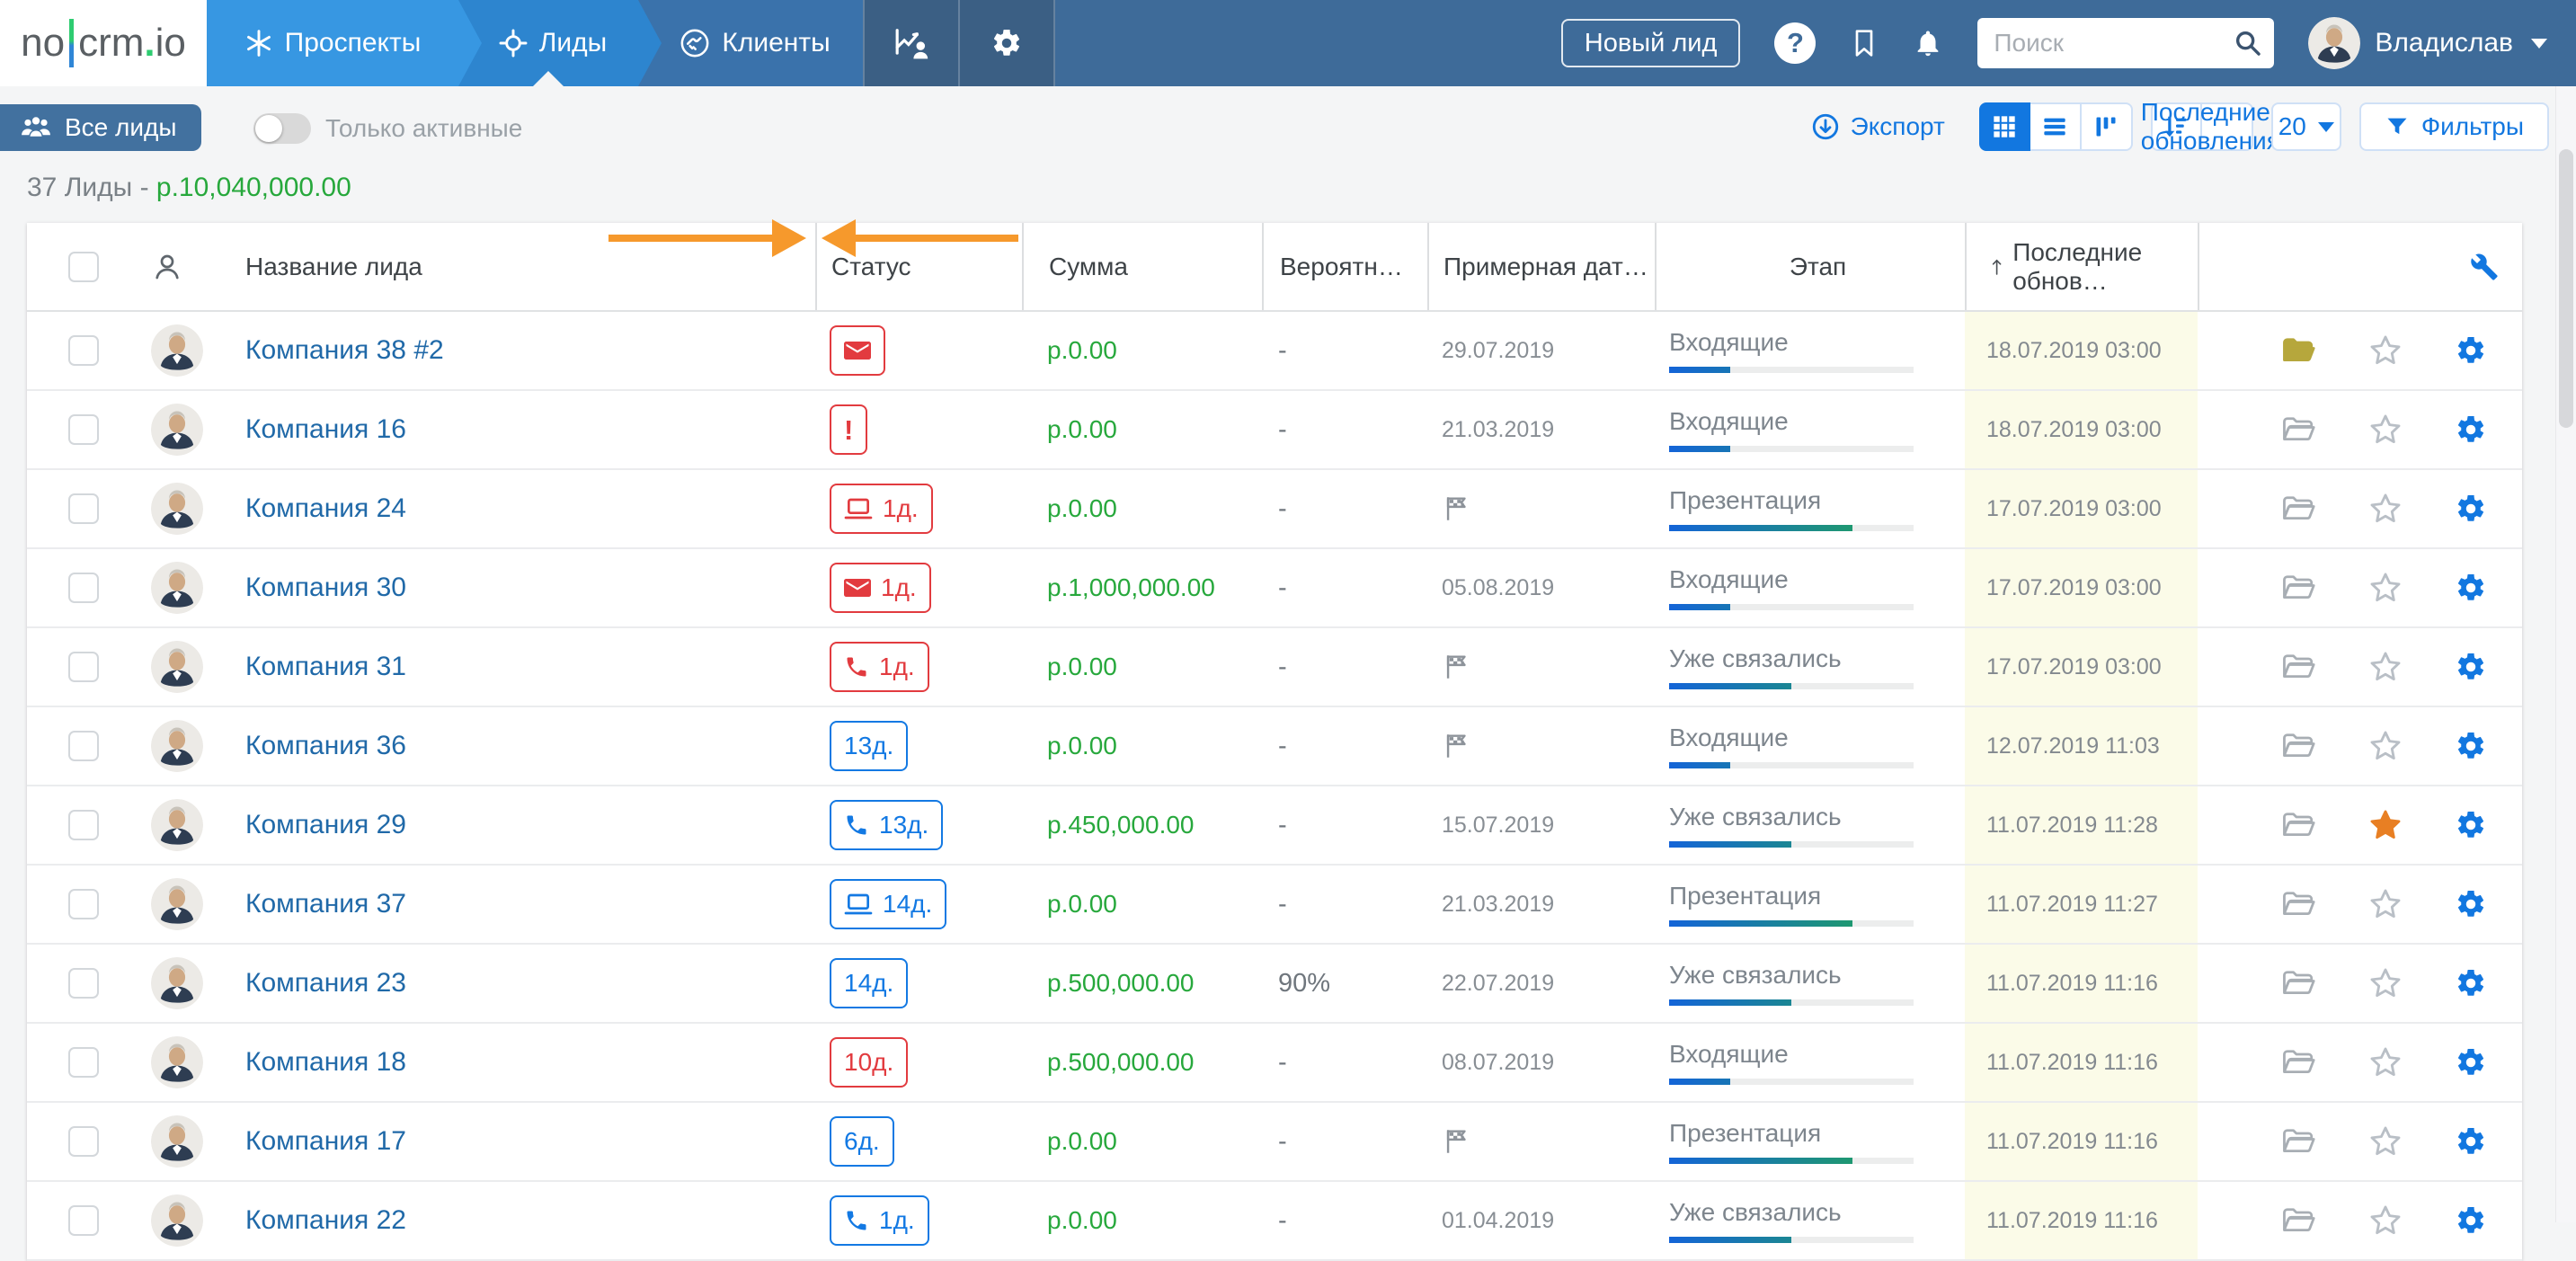 Image resolution: width=2576 pixels, height=1261 pixels. Describe the element at coordinates (2227, 126) in the screenshot. I see `sort-by-dropdown: Последние обновления` at that location.